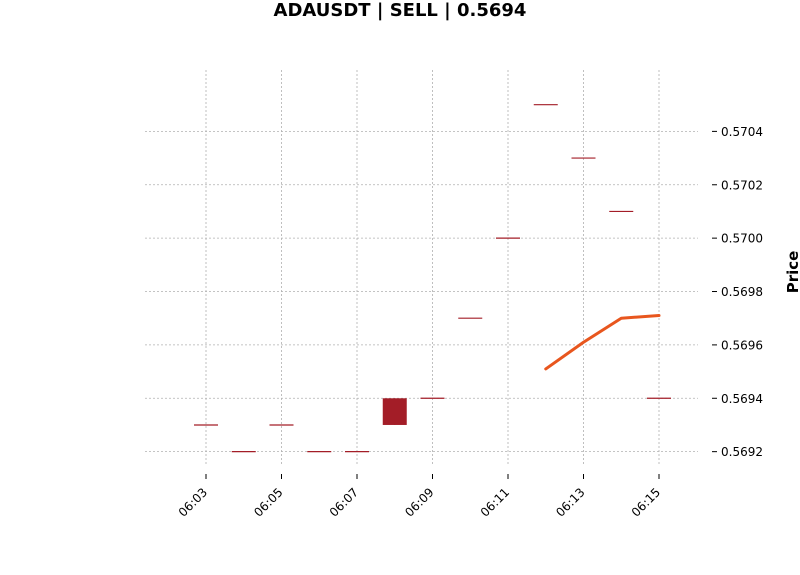 This screenshot has width=800, height=575. Describe the element at coordinates (742, 292) in the screenshot. I see `y-tick-label: 0.5698` at that location.